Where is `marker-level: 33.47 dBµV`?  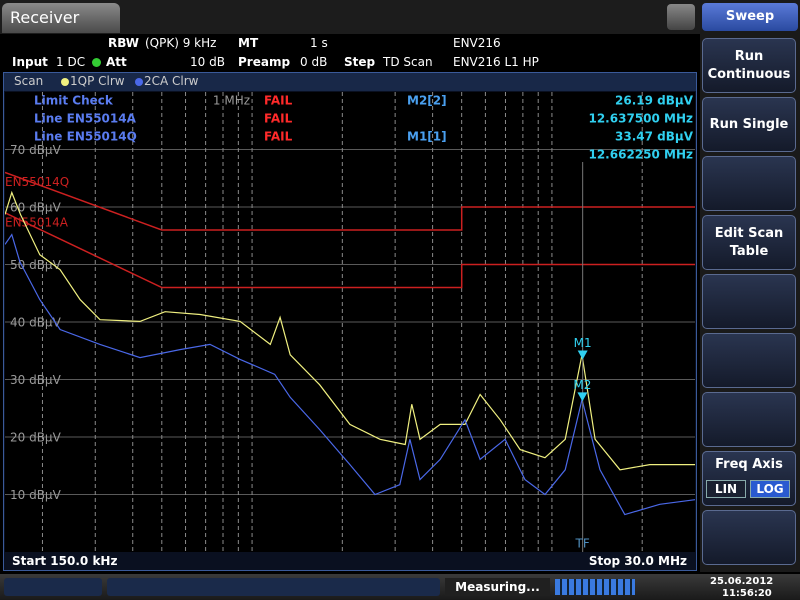 marker-level: 33.47 dBµV is located at coordinates (654, 137).